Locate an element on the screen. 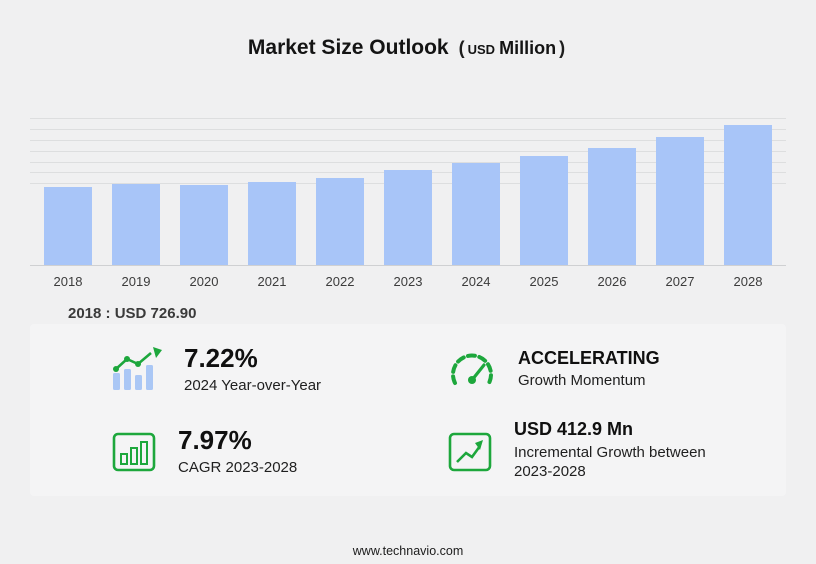 Image resolution: width=816 pixels, height=564 pixels. stat-label-incremental: Incremental Growth between 2023-2028 is located at coordinates (610, 462).